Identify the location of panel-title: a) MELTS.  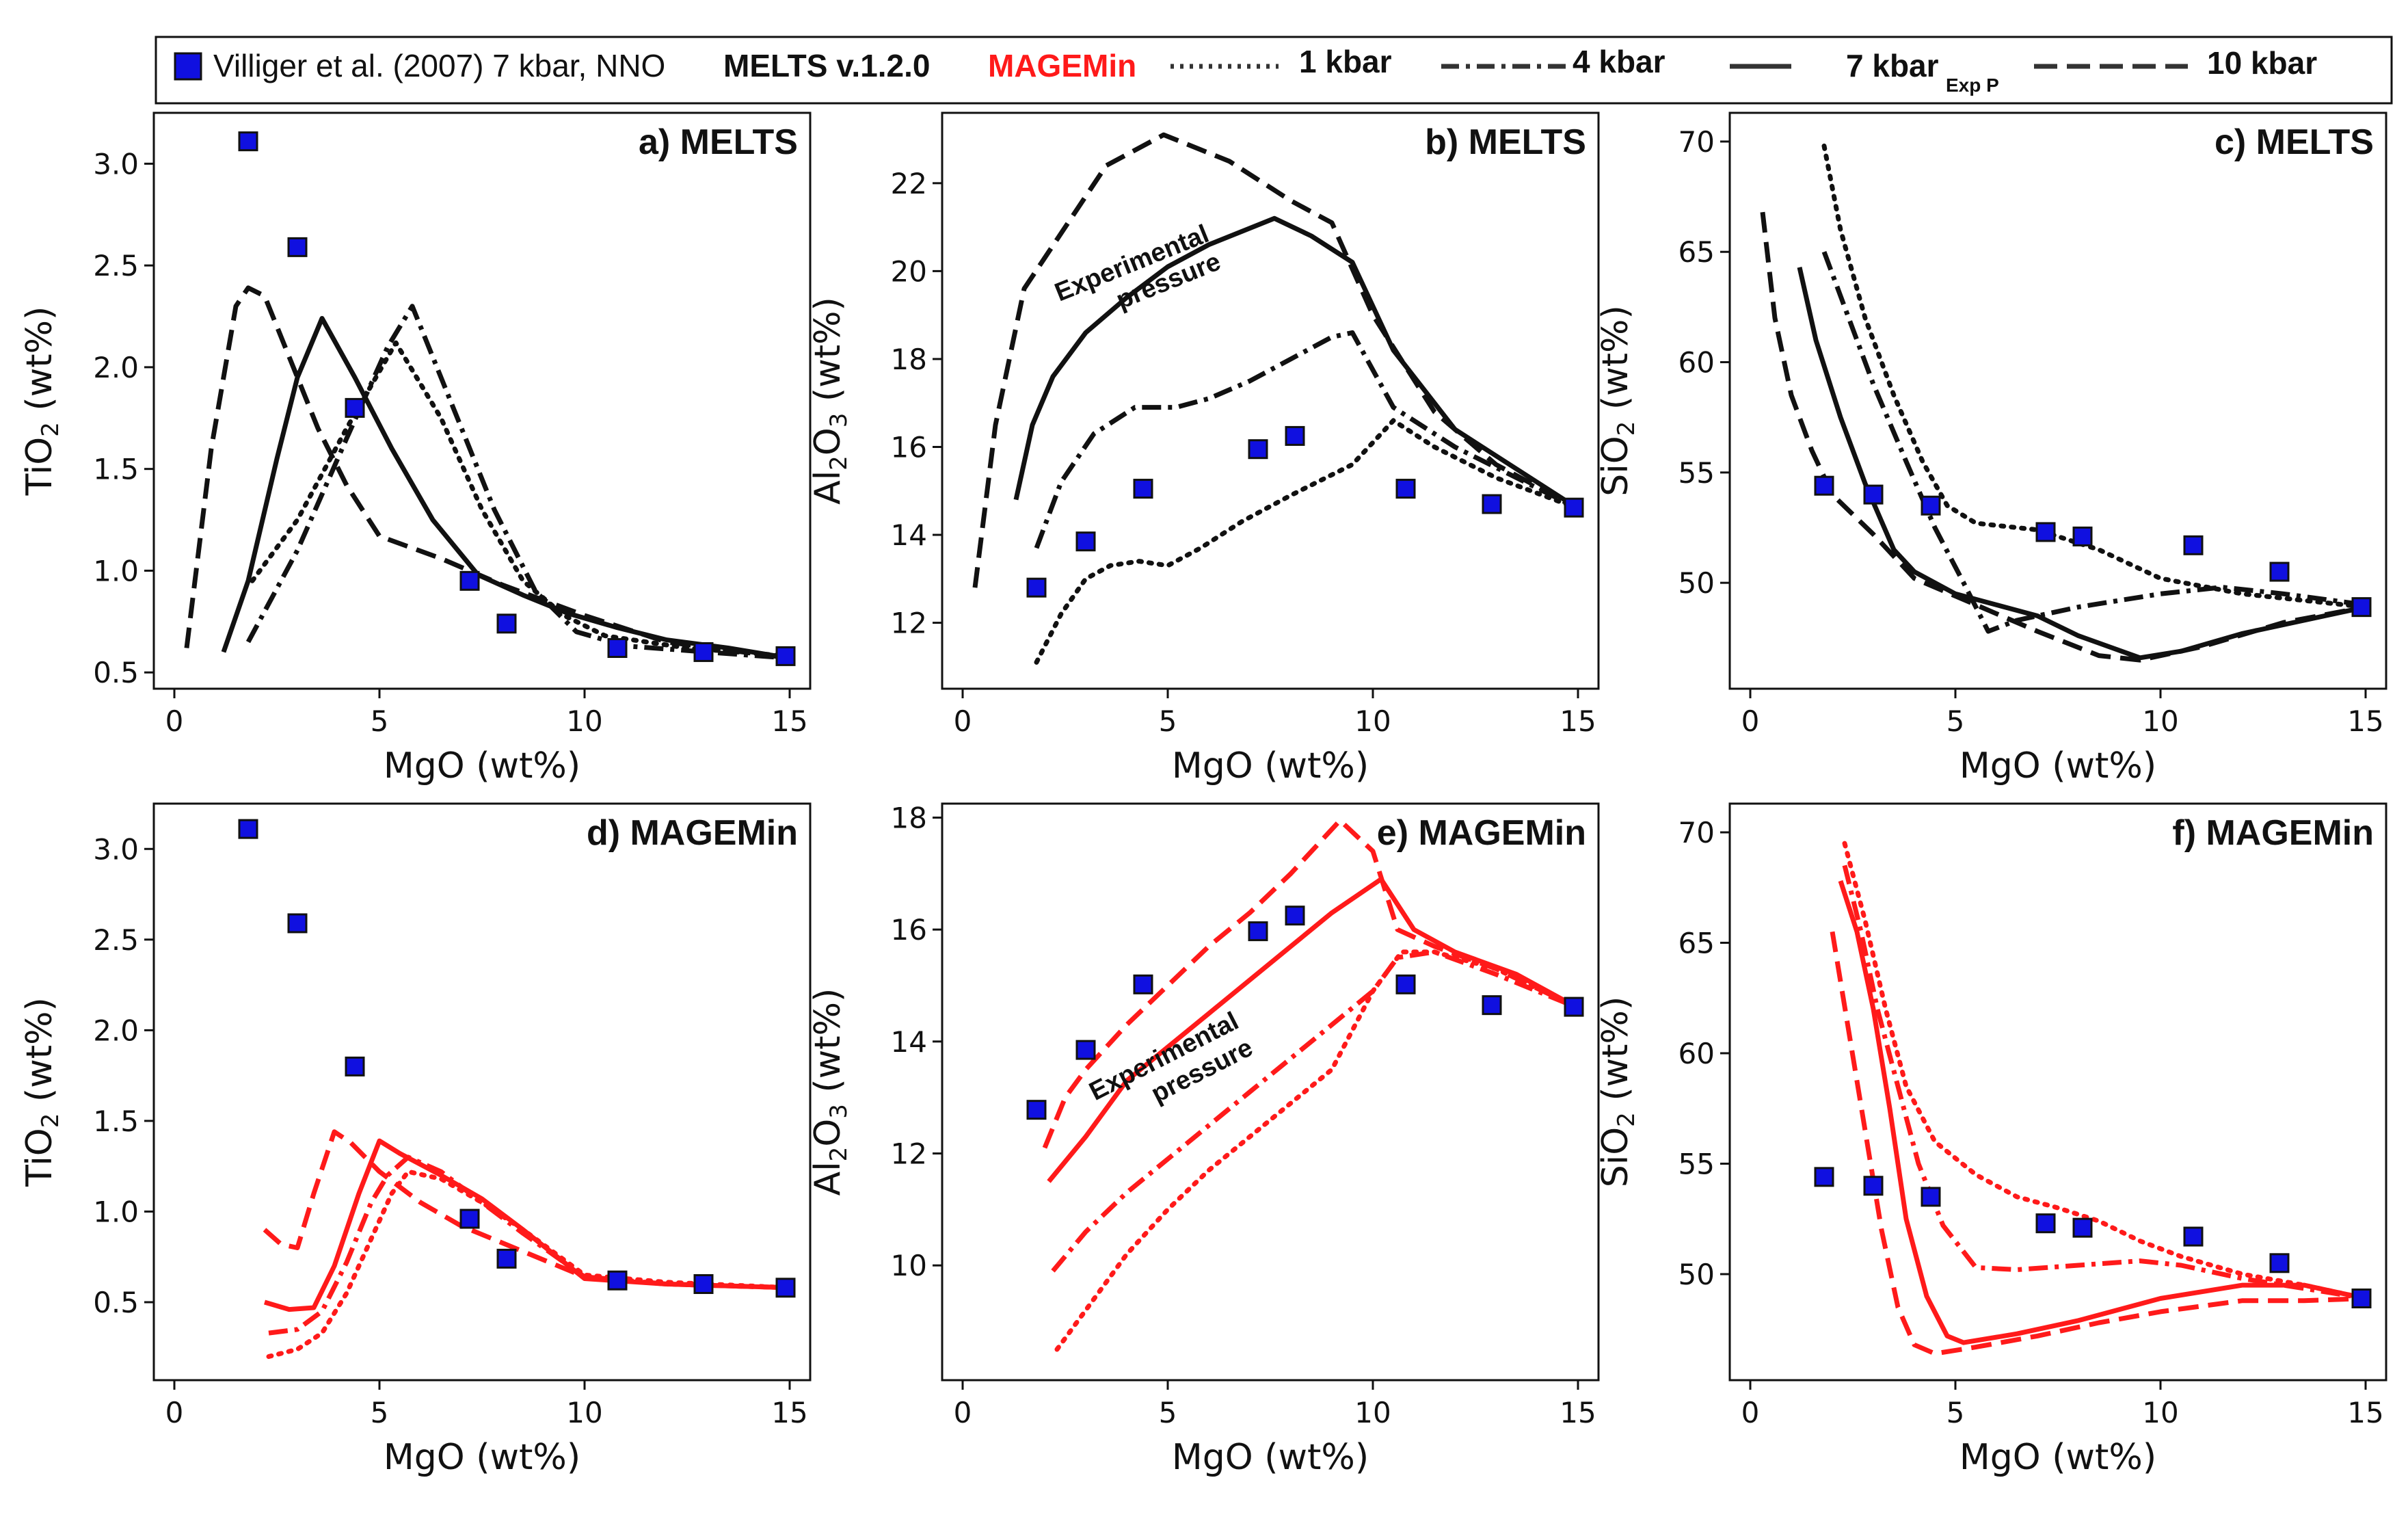
(718, 142).